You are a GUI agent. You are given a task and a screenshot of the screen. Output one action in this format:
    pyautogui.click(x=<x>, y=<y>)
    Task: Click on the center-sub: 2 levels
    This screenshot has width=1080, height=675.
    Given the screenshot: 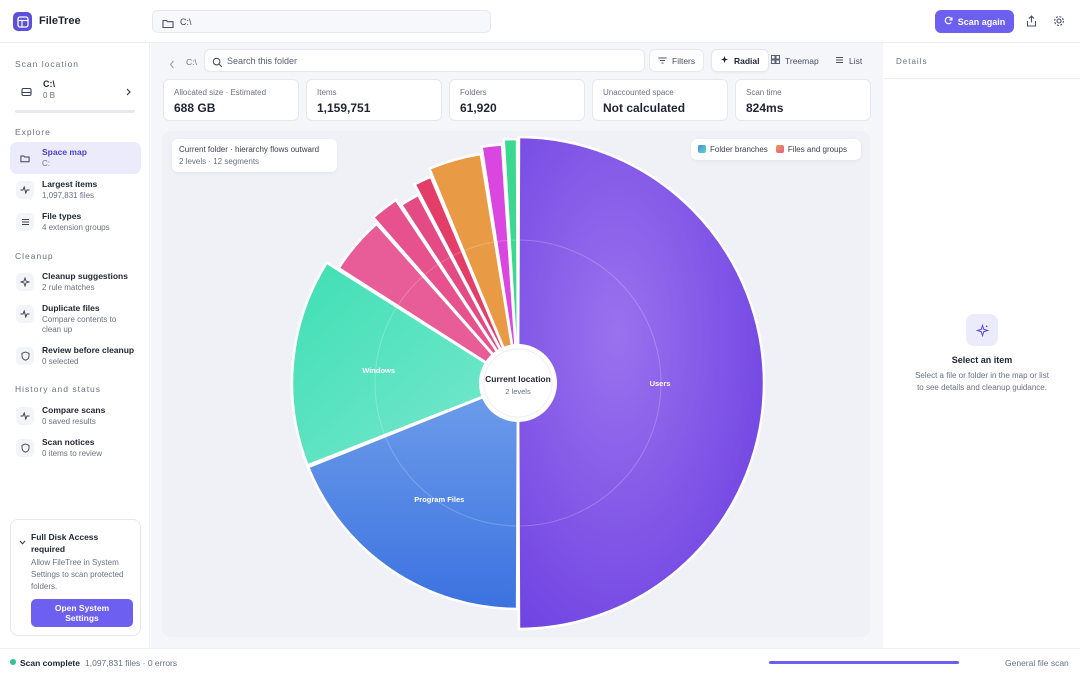 What is the action you would take?
    pyautogui.click(x=518, y=391)
    